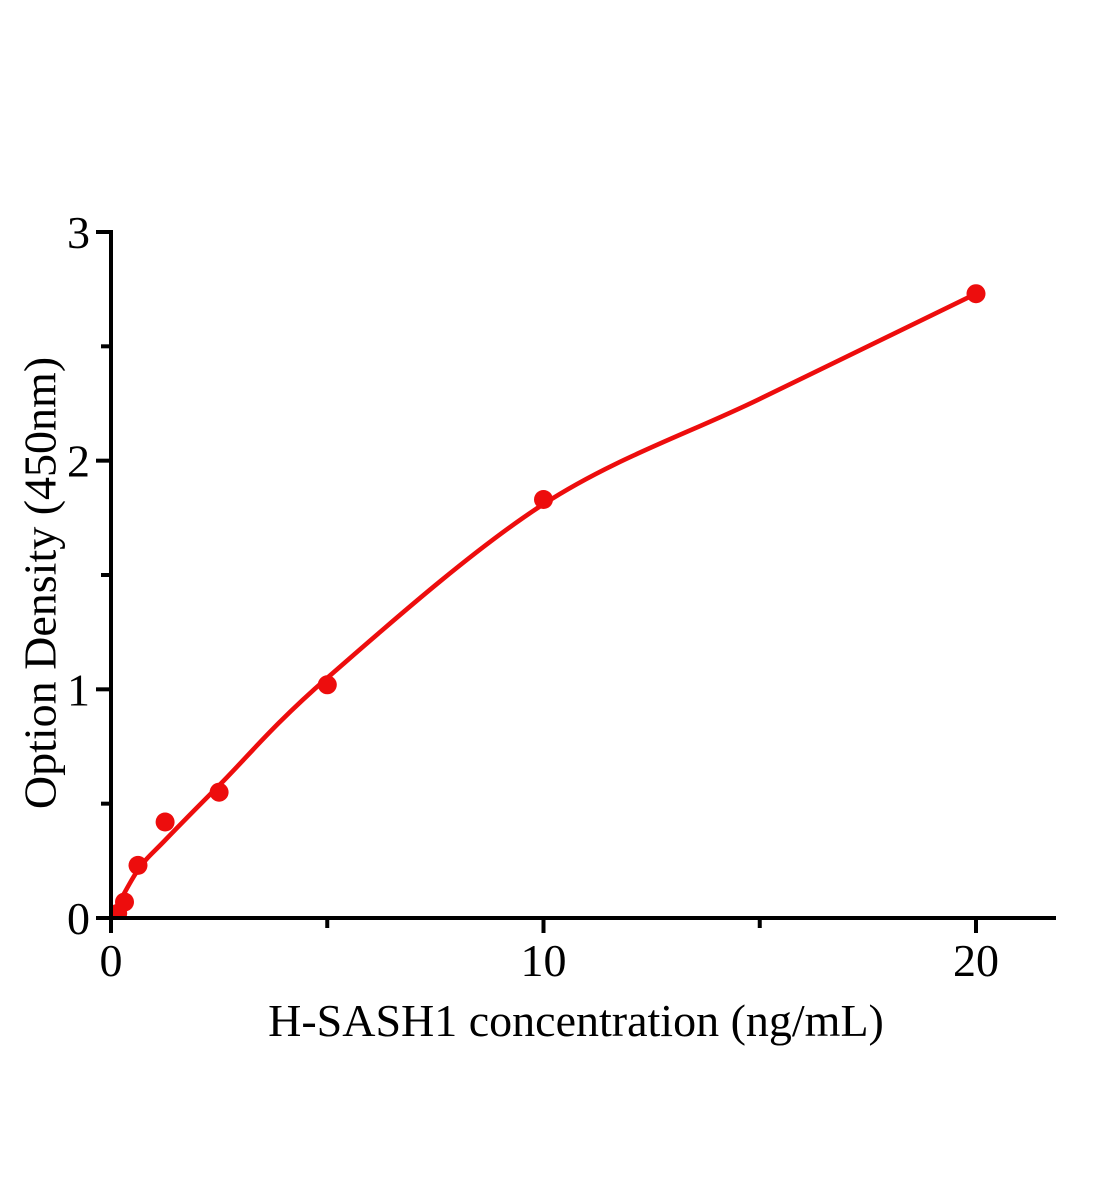 The height and width of the screenshot is (1200, 1104). I want to click on y-tick-label: 3, so click(78, 232).